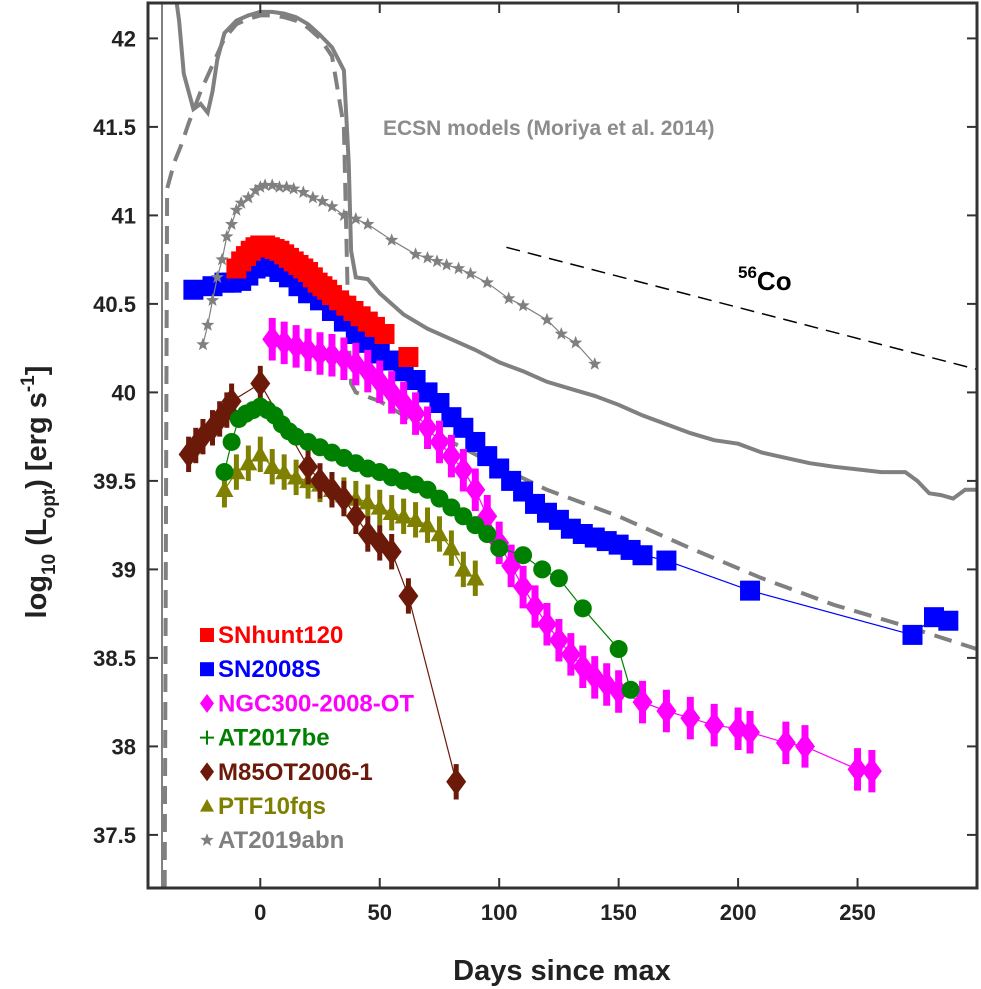 The height and width of the screenshot is (989, 981). What do you see at coordinates (272, 840) in the screenshot?
I see `legend-item-at2019abn: AT2019abn` at bounding box center [272, 840].